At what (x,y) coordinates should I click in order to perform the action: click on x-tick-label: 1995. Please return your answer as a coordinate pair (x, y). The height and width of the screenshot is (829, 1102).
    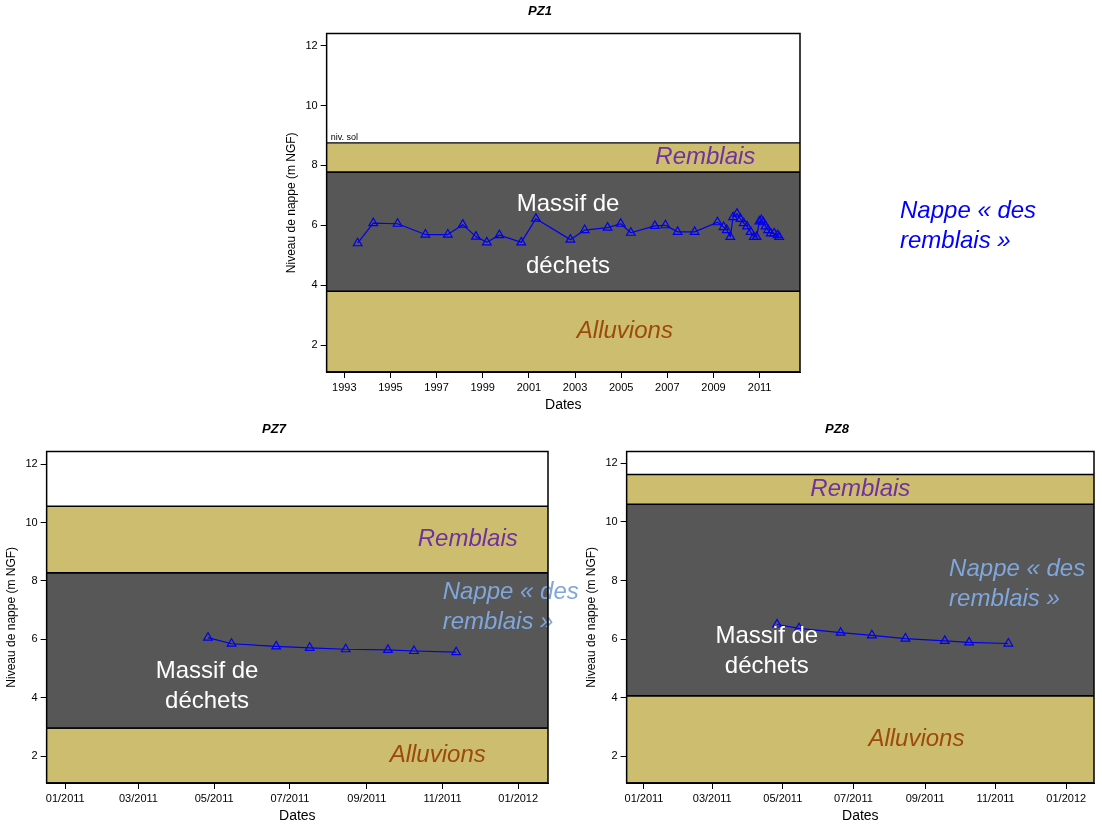
    Looking at the image, I should click on (390, 386).